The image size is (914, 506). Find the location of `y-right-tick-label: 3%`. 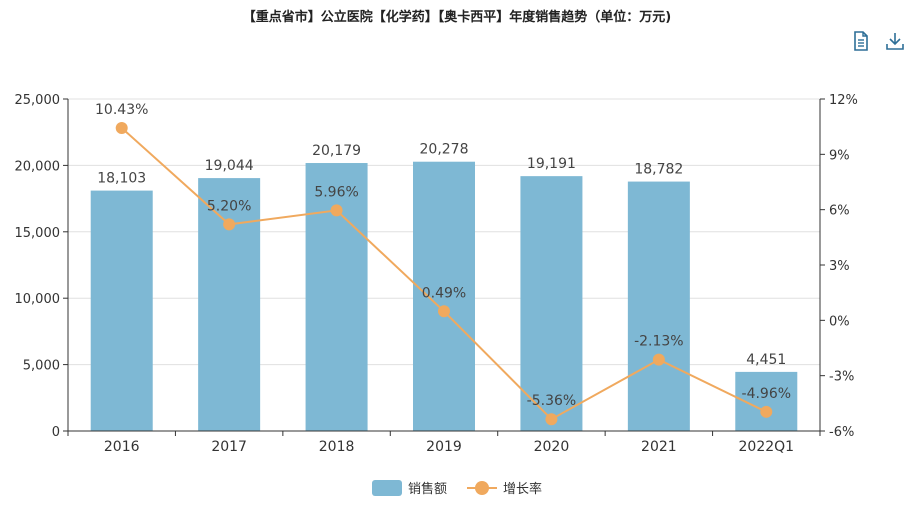

y-right-tick-label: 3% is located at coordinates (839, 266).